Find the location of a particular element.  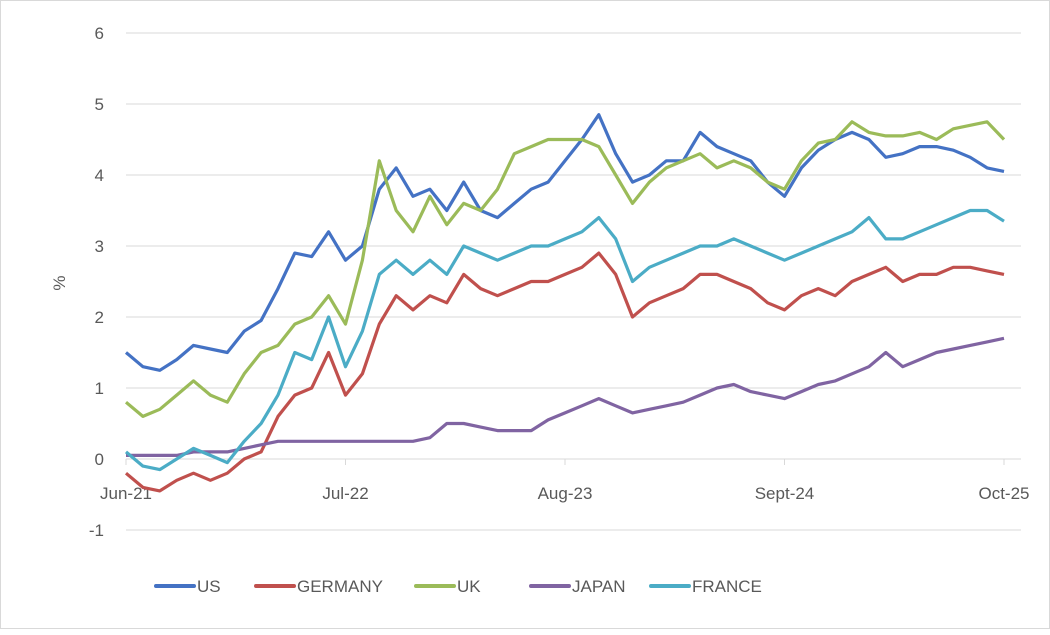

x-tick-label: Jul-22 is located at coordinates (345, 493).